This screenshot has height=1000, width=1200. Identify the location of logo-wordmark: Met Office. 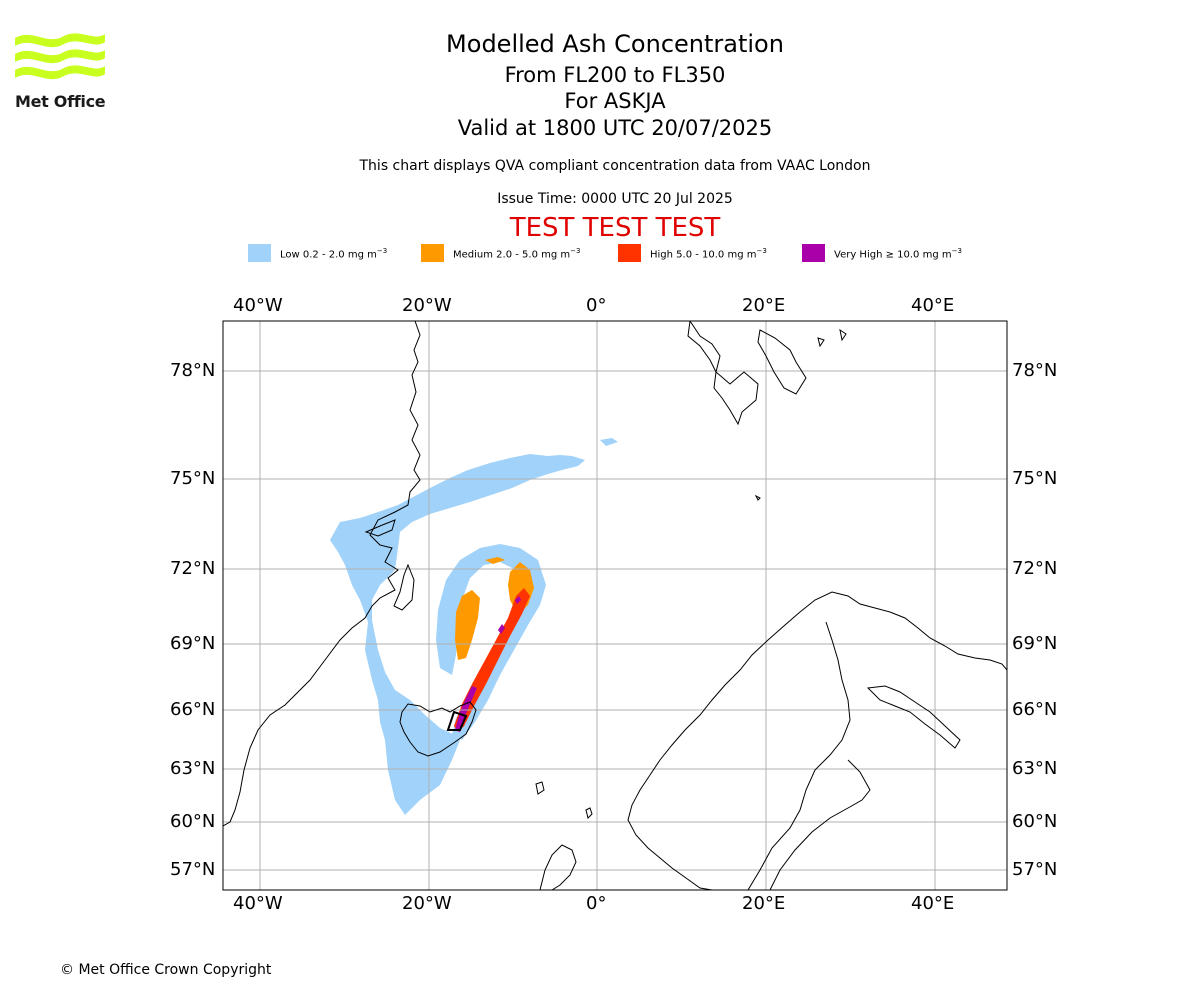
(60, 101).